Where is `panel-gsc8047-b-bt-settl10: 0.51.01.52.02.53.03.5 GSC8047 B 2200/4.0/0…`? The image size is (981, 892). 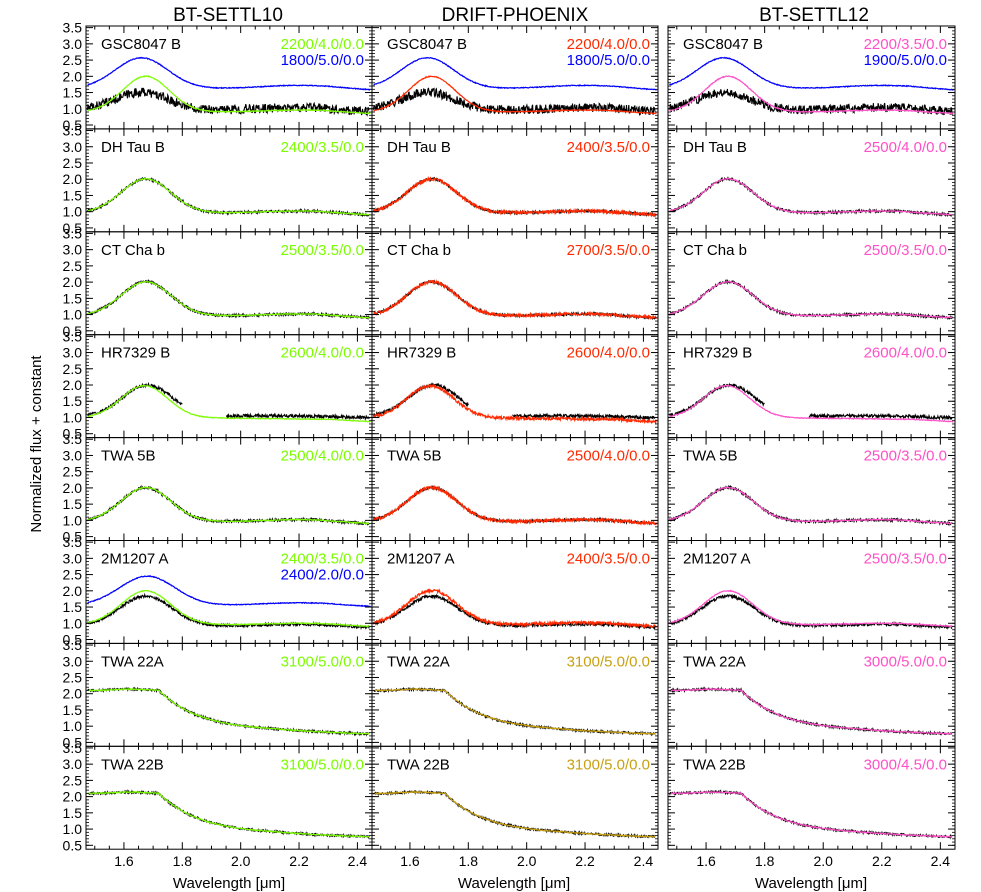
panel-gsc8047-b-bt-settl10: 0.51.01.52.02.53.03.5 GSC8047 B 2200/4.0/0… is located at coordinates (218, 76).